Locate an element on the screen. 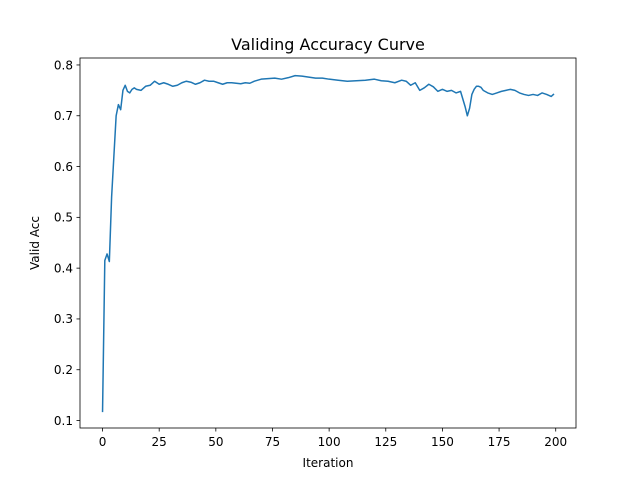  y-tick-label: 0.3 is located at coordinates (63, 319).